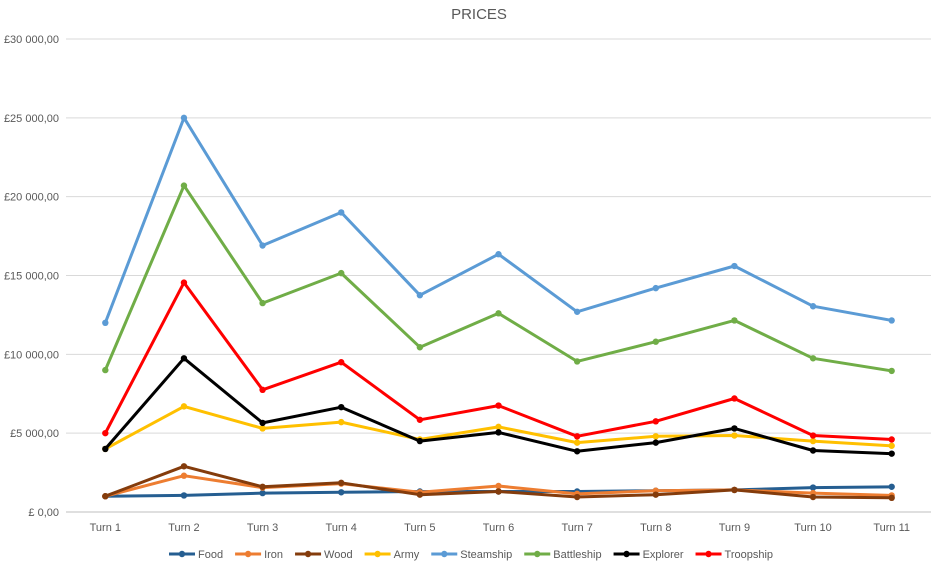  I want to click on x-tick-label: Turn 11, so click(891, 528).